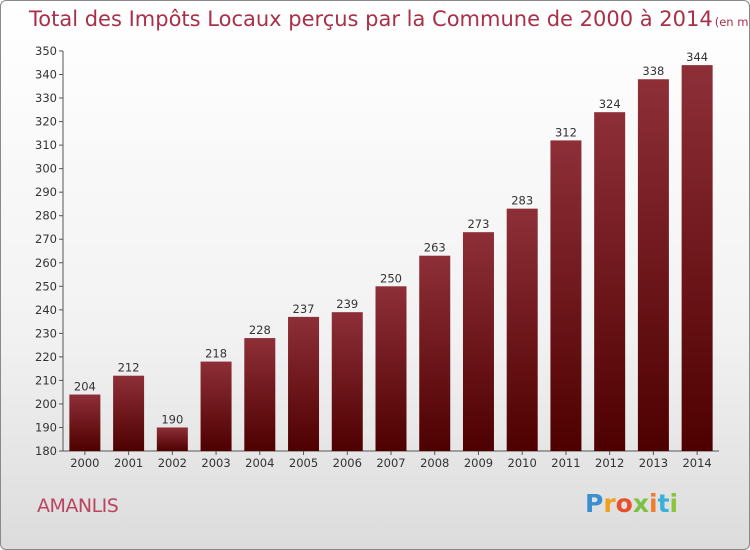 Image resolution: width=750 pixels, height=550 pixels. I want to click on y-tick-label: 210, so click(46, 380).